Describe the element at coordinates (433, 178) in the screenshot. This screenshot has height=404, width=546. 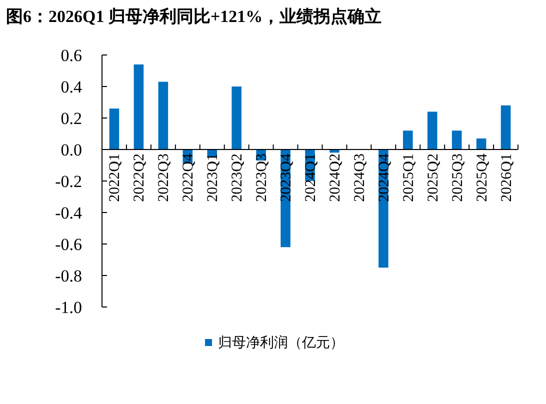
I see `x-tick-label: 2025Q2` at that location.